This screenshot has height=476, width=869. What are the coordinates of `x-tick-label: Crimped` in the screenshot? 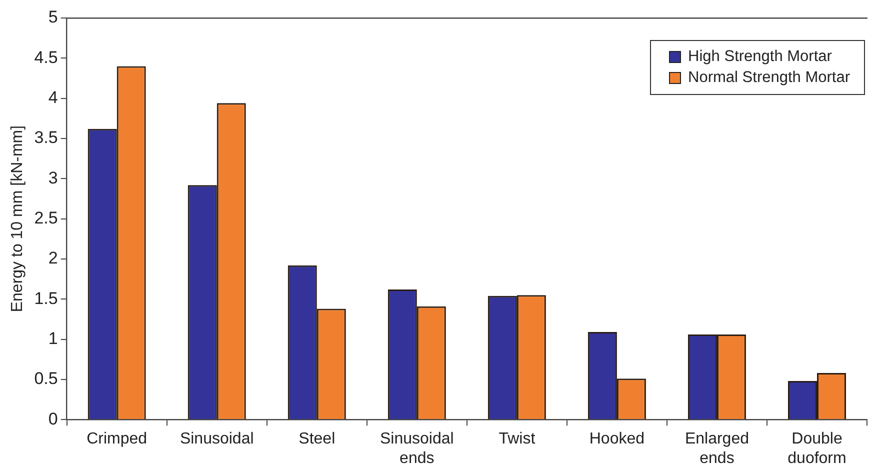 It's located at (117, 439).